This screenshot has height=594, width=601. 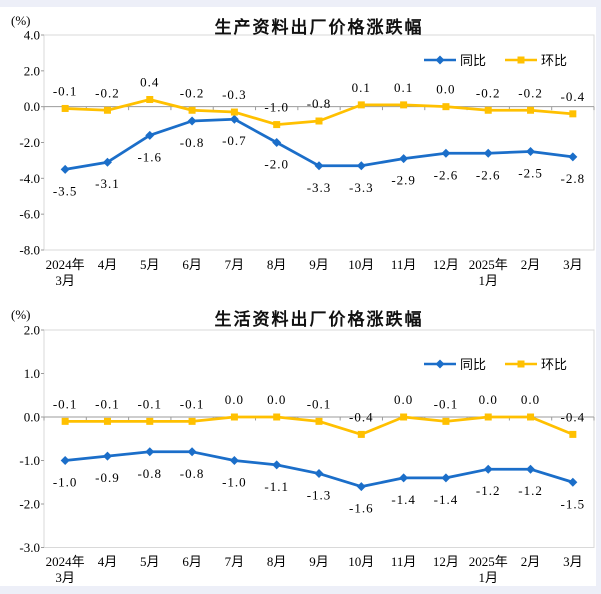 What do you see at coordinates (108, 264) in the screenshot?
I see `svg-text: 4月` at bounding box center [108, 264].